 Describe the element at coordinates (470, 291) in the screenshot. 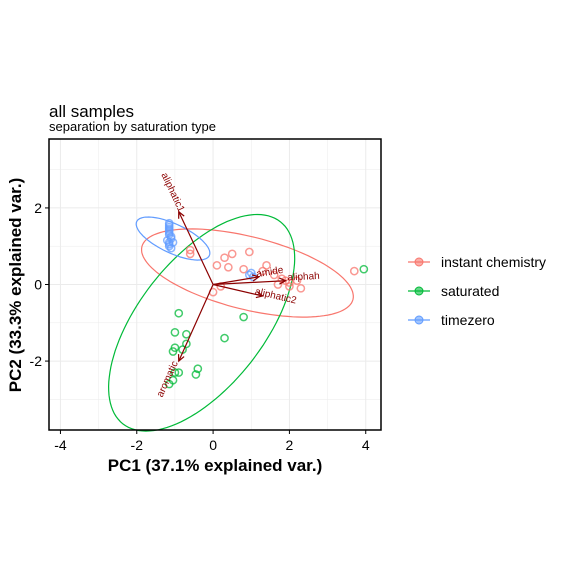

I see `legend-label: saturated` at that location.